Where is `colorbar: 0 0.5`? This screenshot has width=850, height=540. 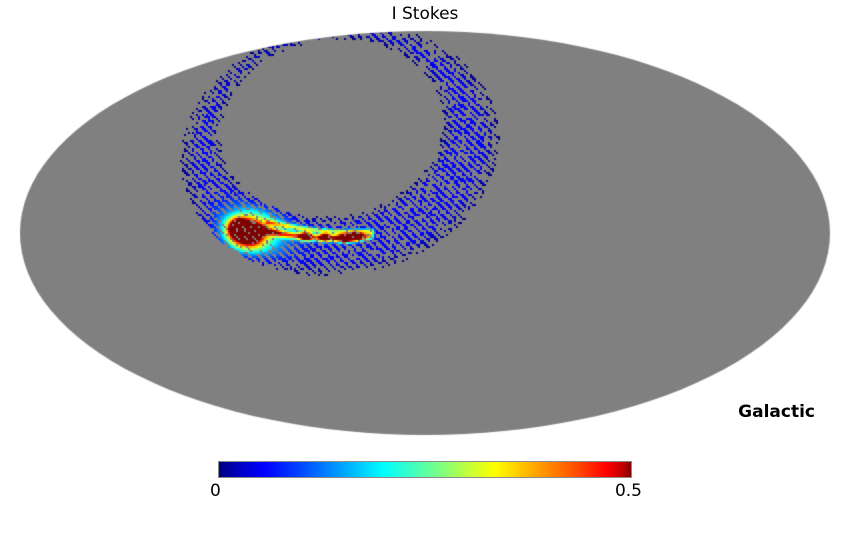 colorbar: 0 0.5 is located at coordinates (426, 483).